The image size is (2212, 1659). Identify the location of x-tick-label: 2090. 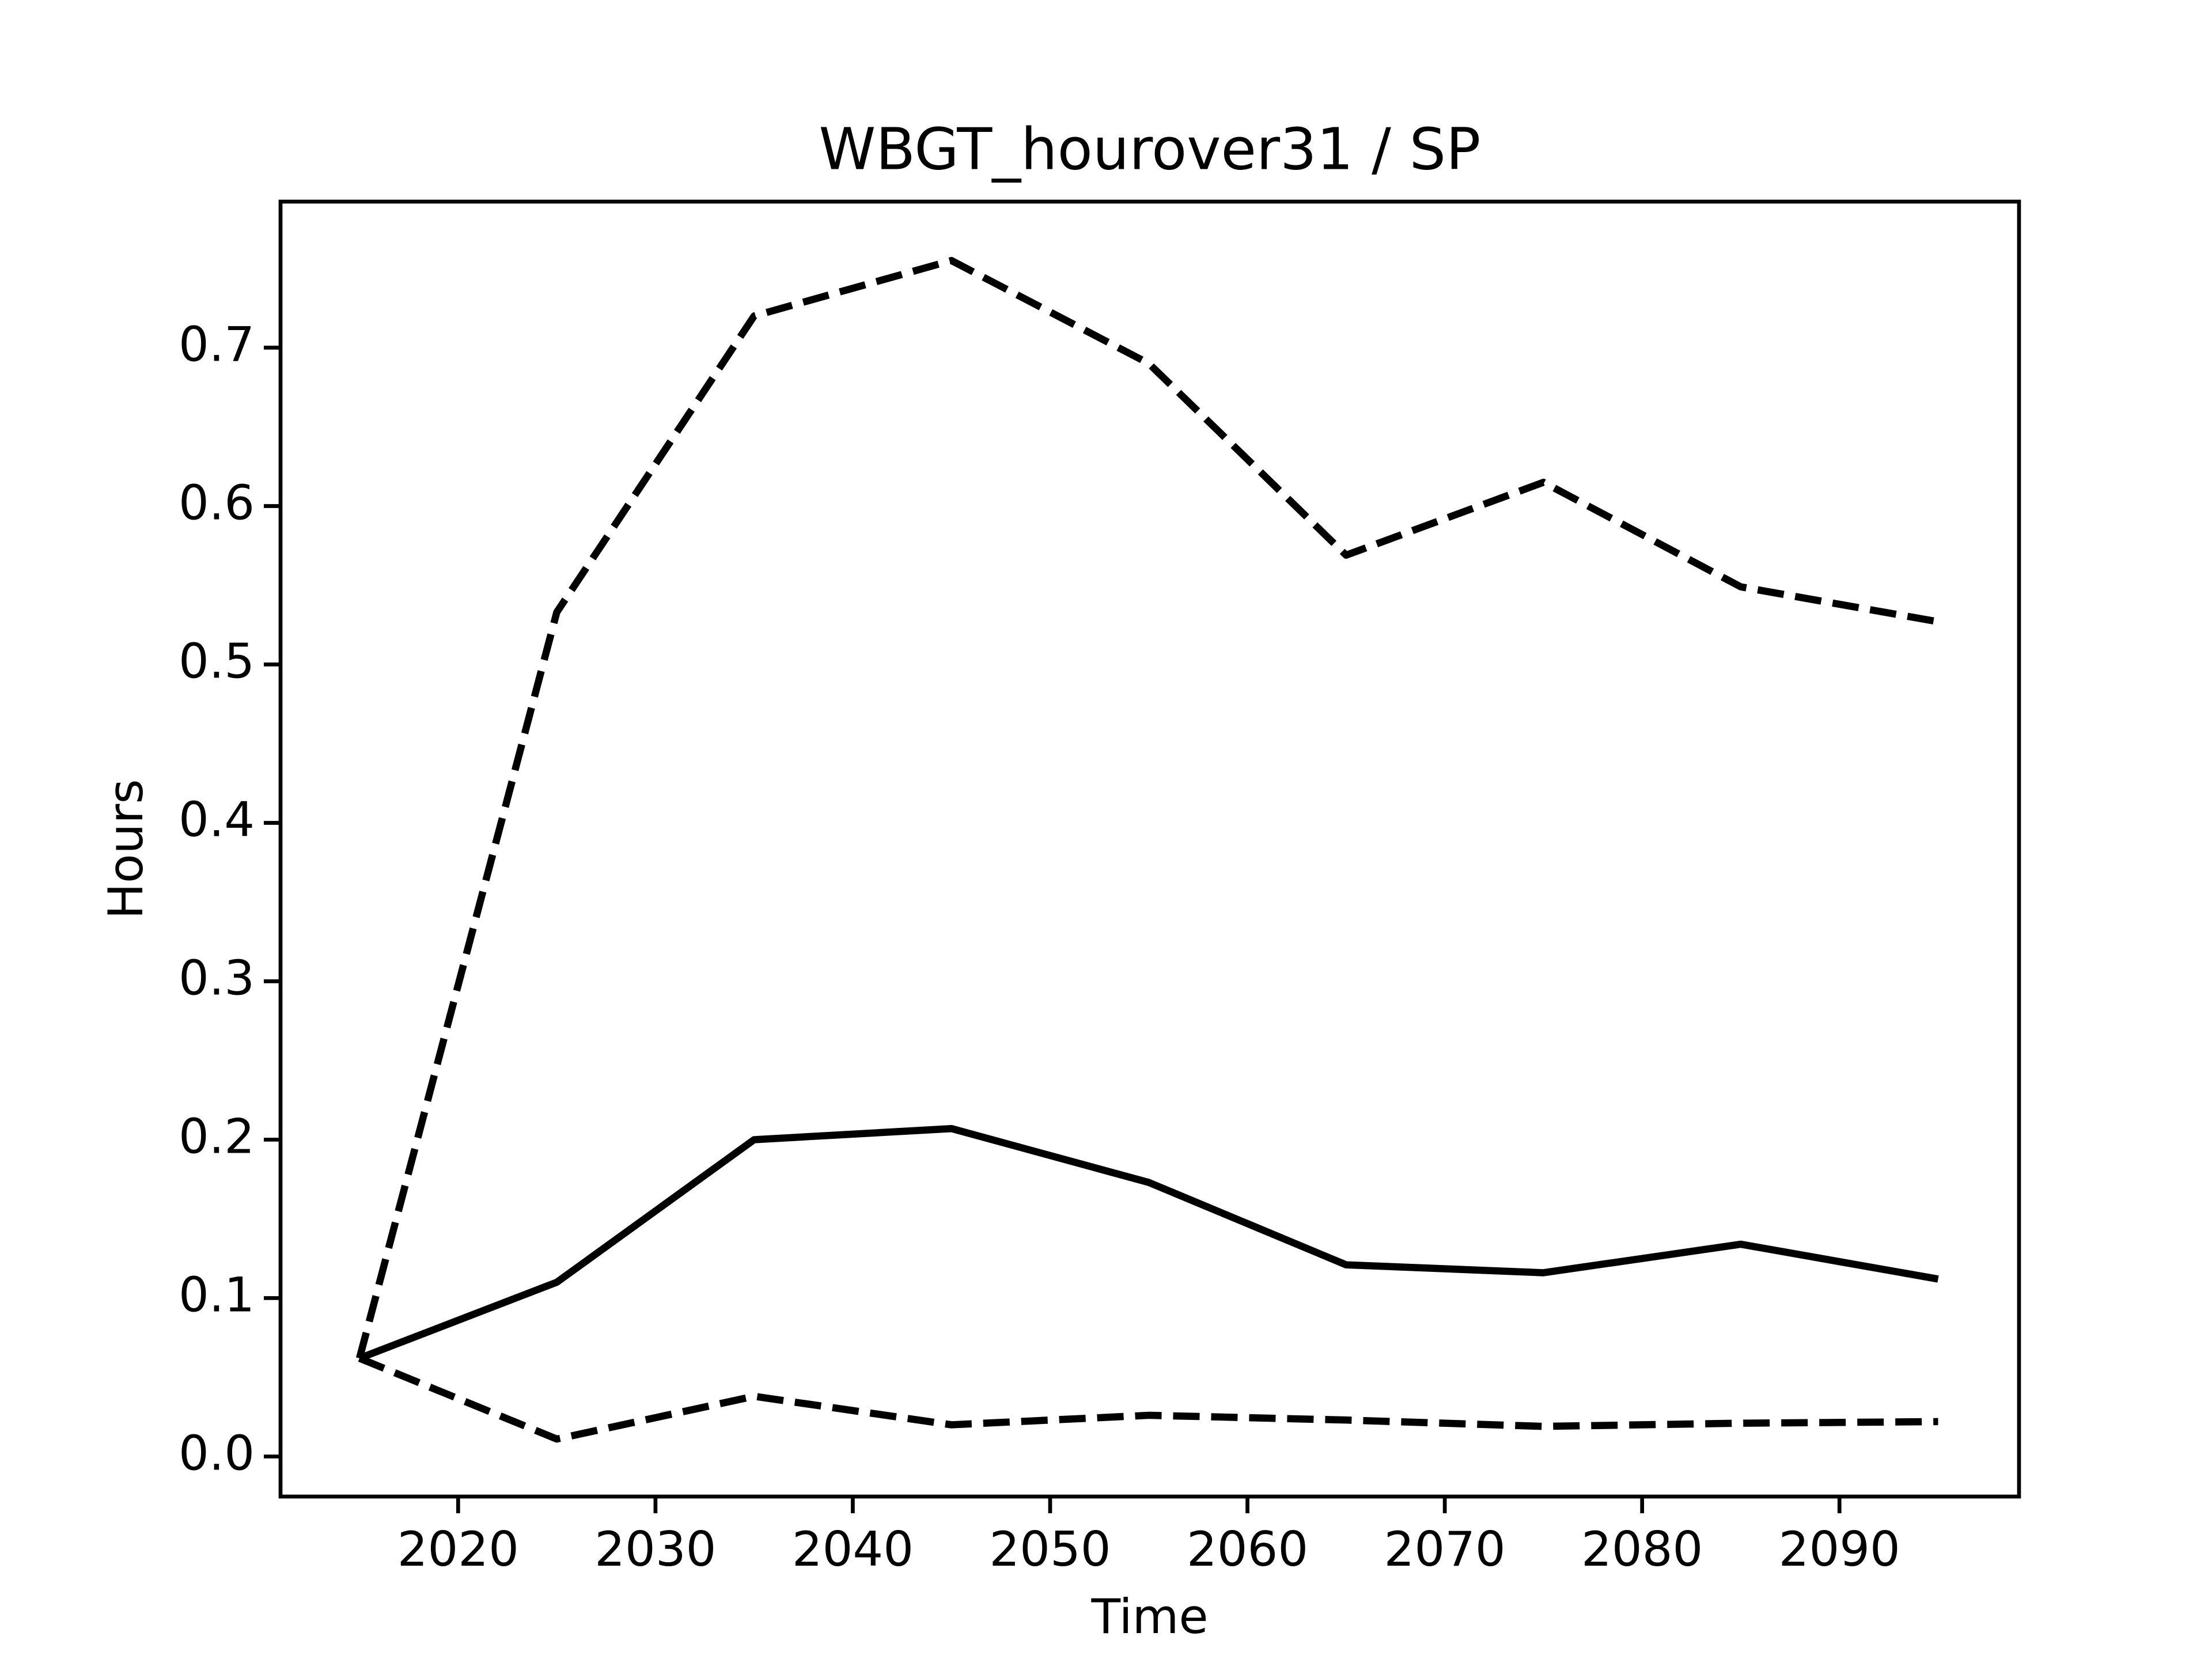
(1839, 1549).